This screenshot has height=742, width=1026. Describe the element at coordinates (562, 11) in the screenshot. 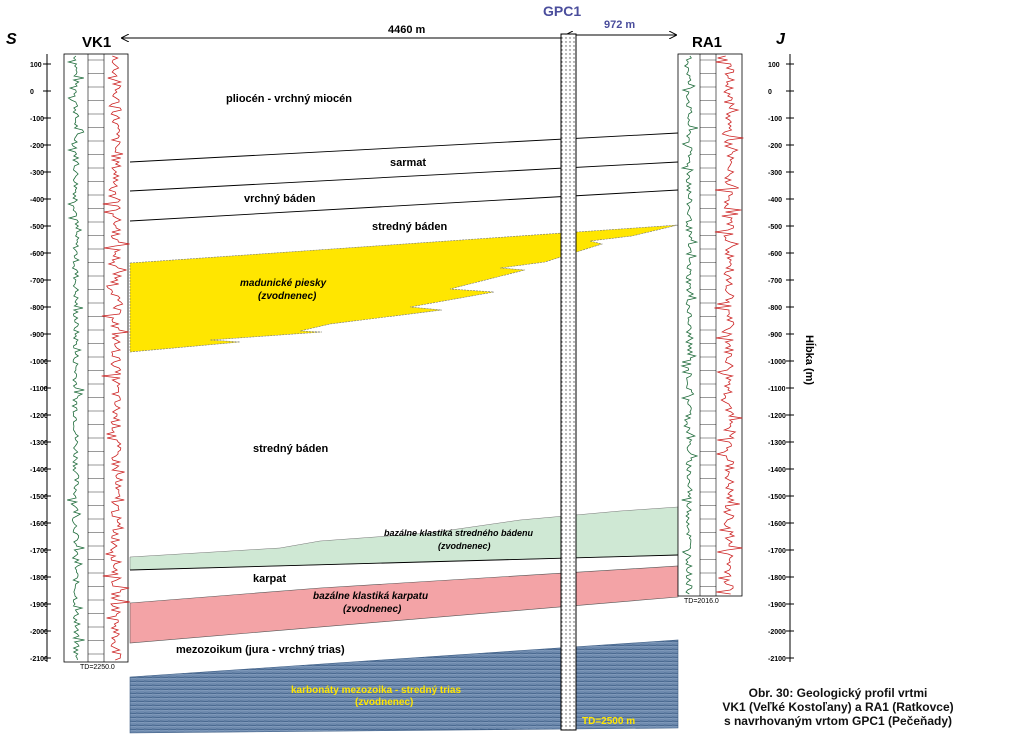

I see `well-label-gpc1: GPC1` at that location.